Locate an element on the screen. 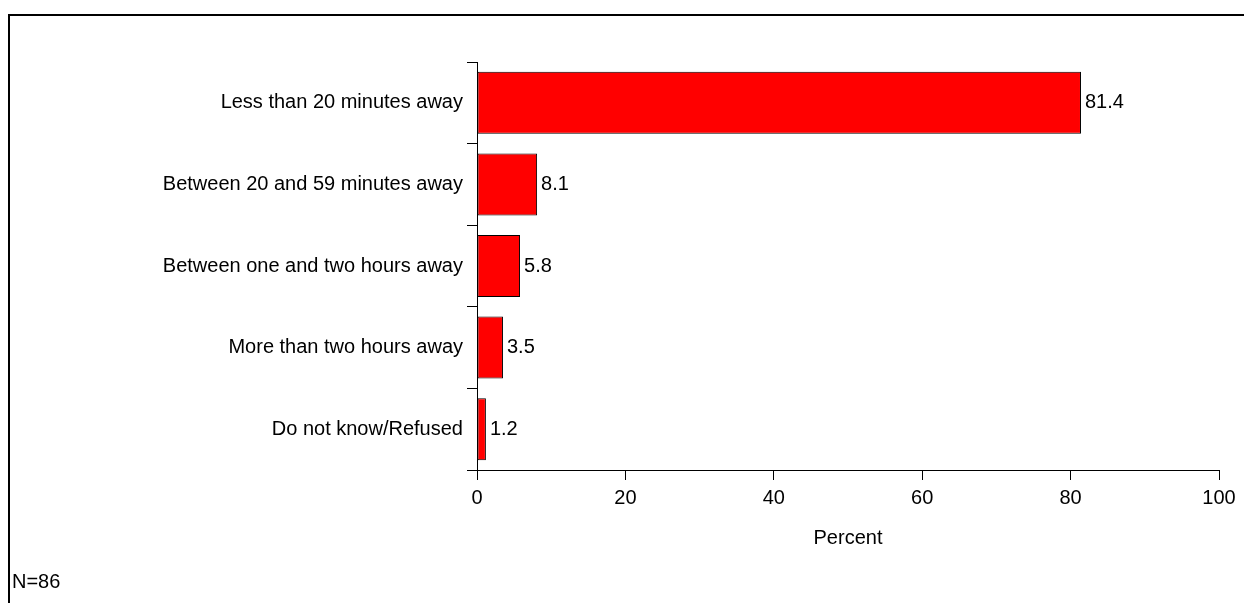  x-tick-label: 80 is located at coordinates (1070, 496).